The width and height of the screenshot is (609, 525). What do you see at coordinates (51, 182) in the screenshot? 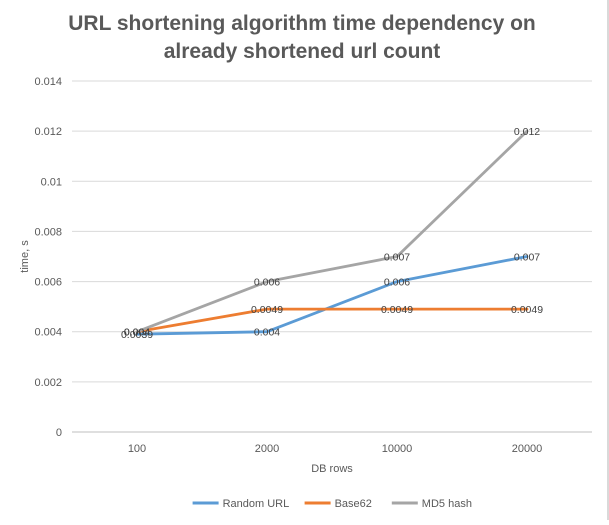
I see `y-tick-label: 0.01` at bounding box center [51, 182].